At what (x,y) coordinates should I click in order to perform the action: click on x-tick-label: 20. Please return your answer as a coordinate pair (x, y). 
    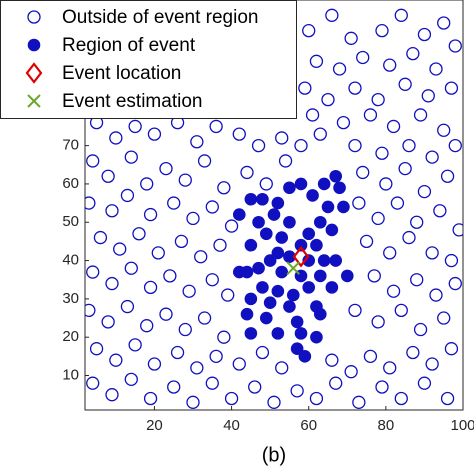
    Looking at the image, I should click on (154, 425).